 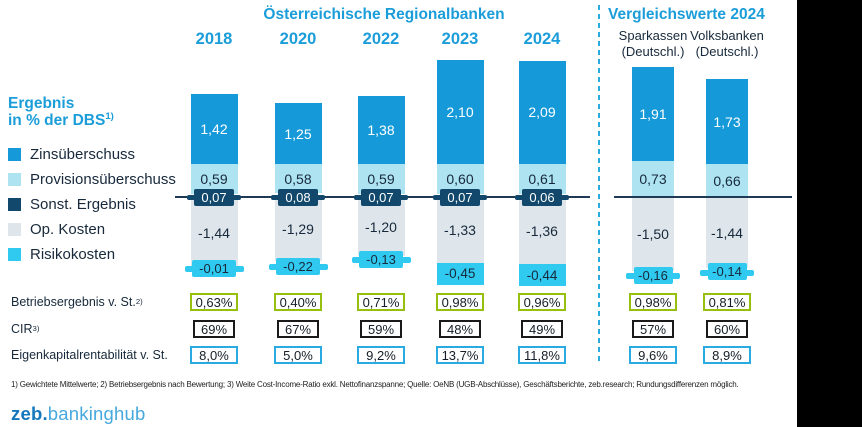 What do you see at coordinates (73, 254) in the screenshot?
I see `legend-item-label: Risikokosten` at bounding box center [73, 254].